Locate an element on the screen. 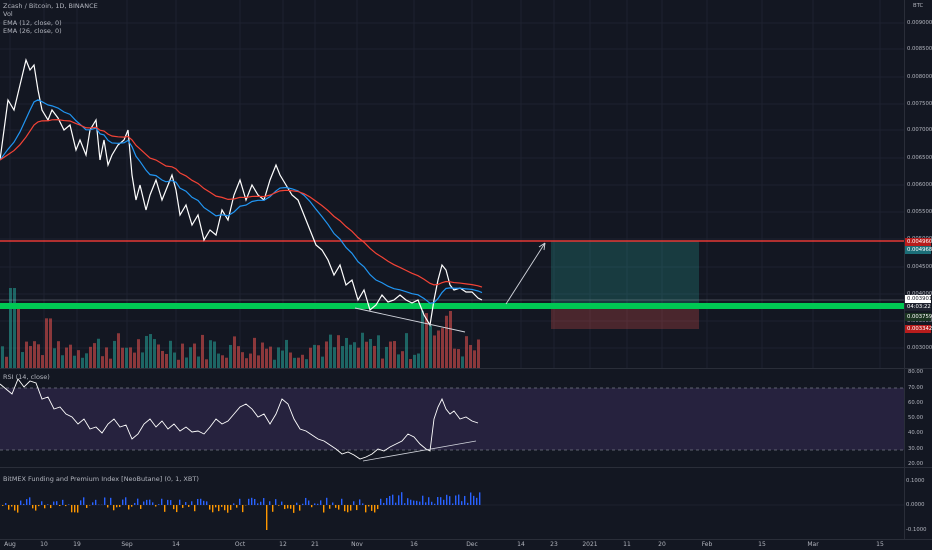  funding-pane is located at coordinates (452, 503).